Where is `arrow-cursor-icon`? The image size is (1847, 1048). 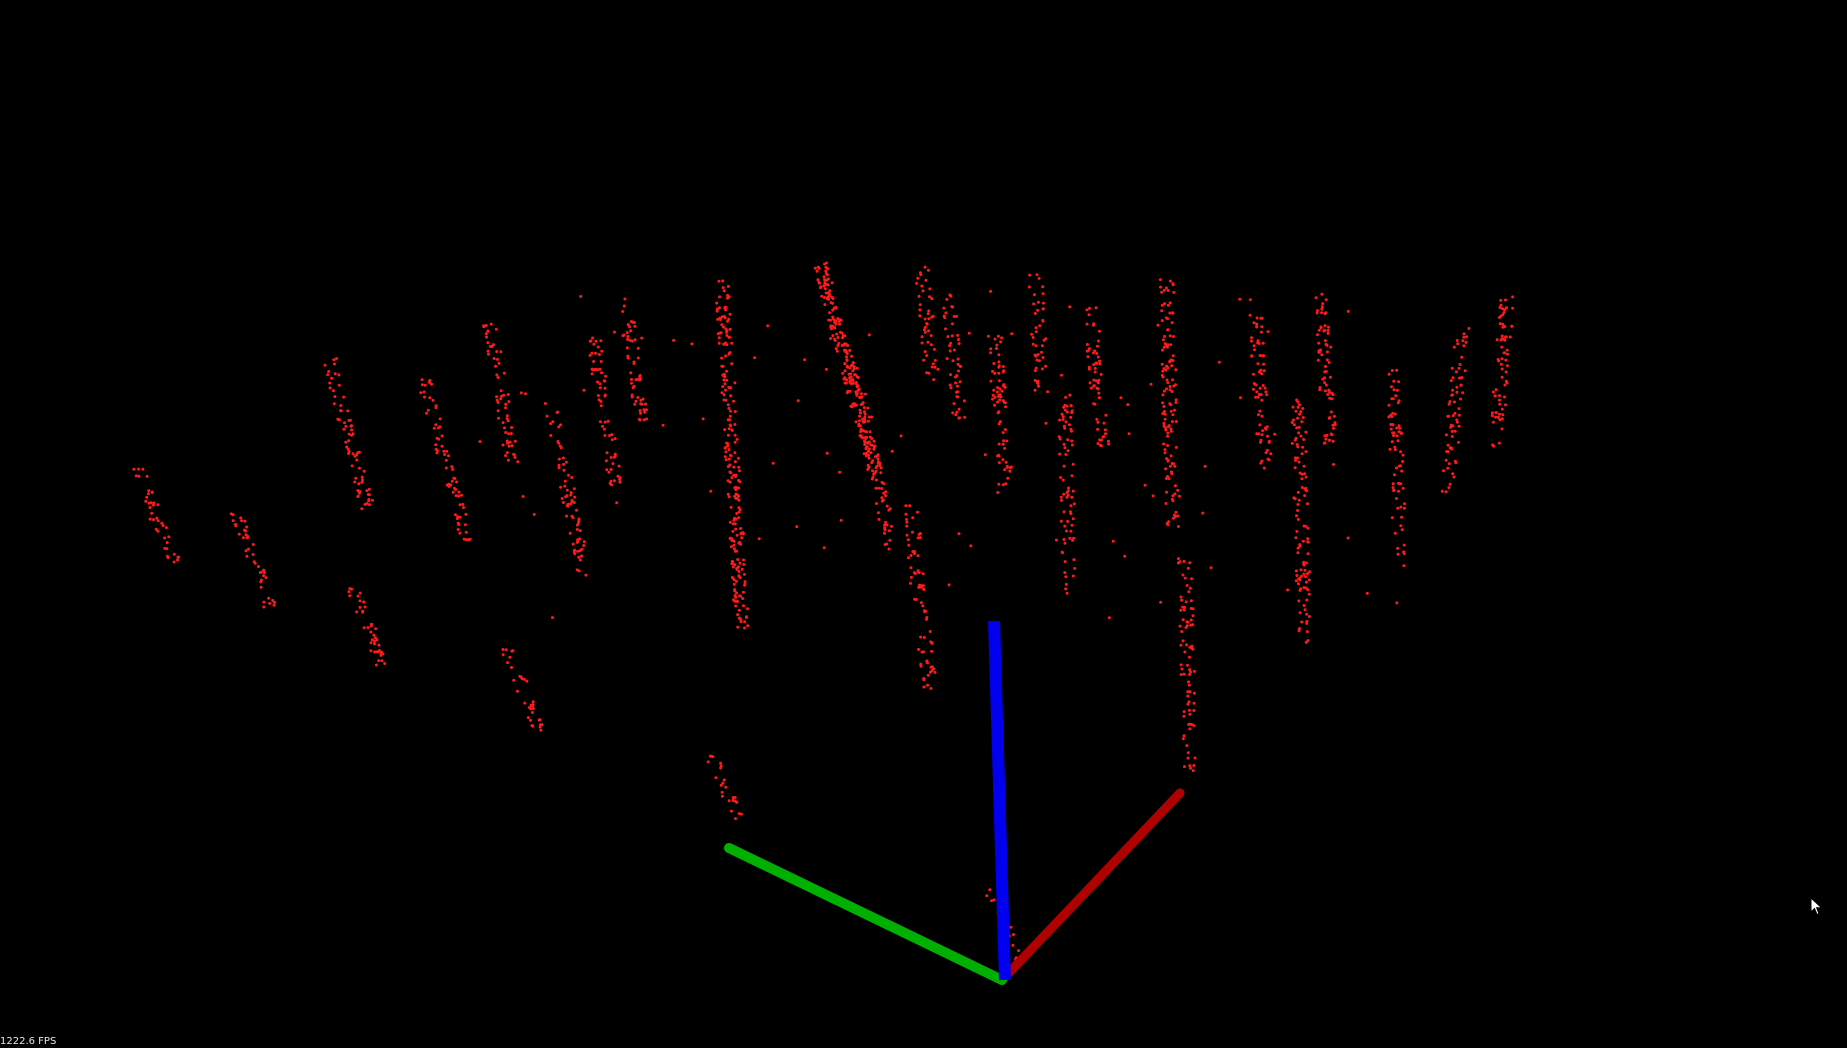
arrow-cursor-icon is located at coordinates (1816, 906).